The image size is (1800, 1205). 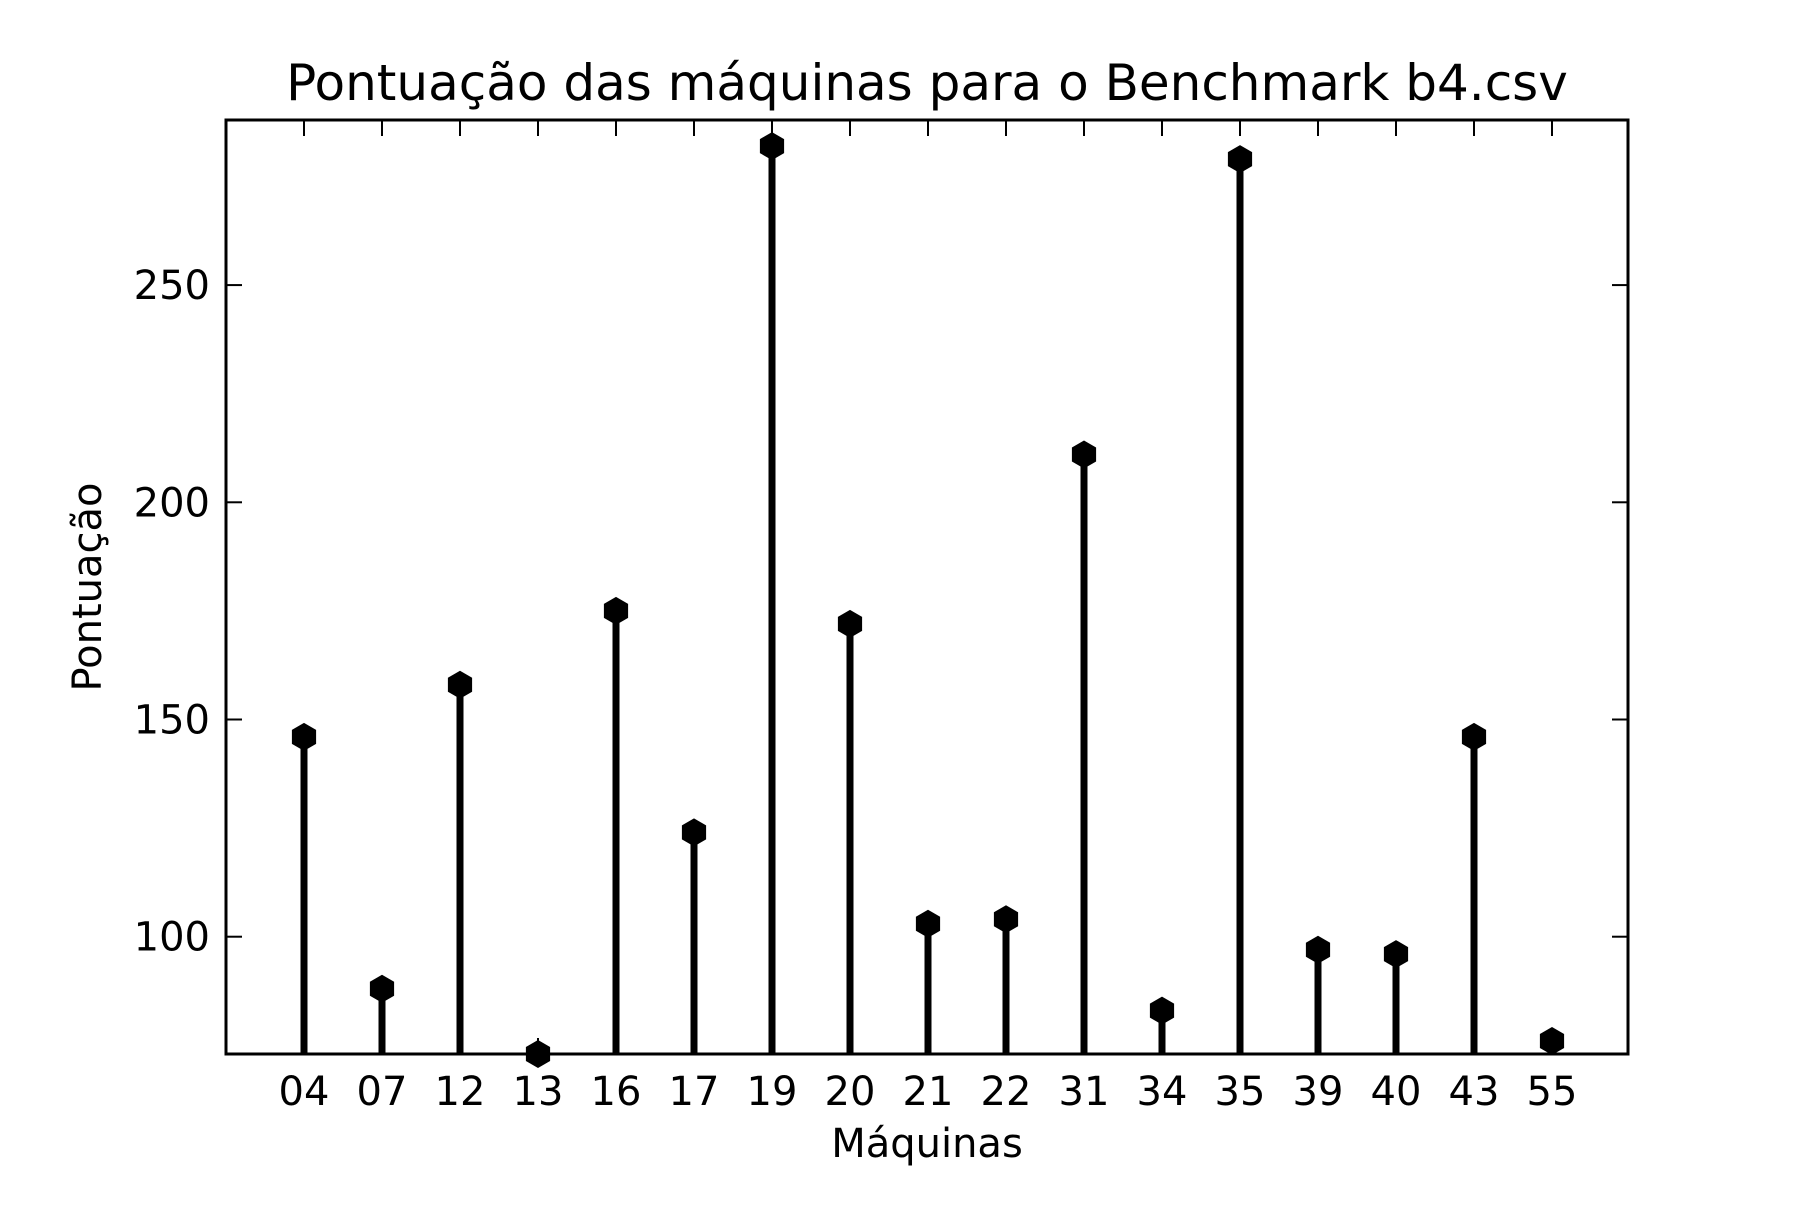 What do you see at coordinates (460, 1092) in the screenshot?
I see `x-tick-label: 12` at bounding box center [460, 1092].